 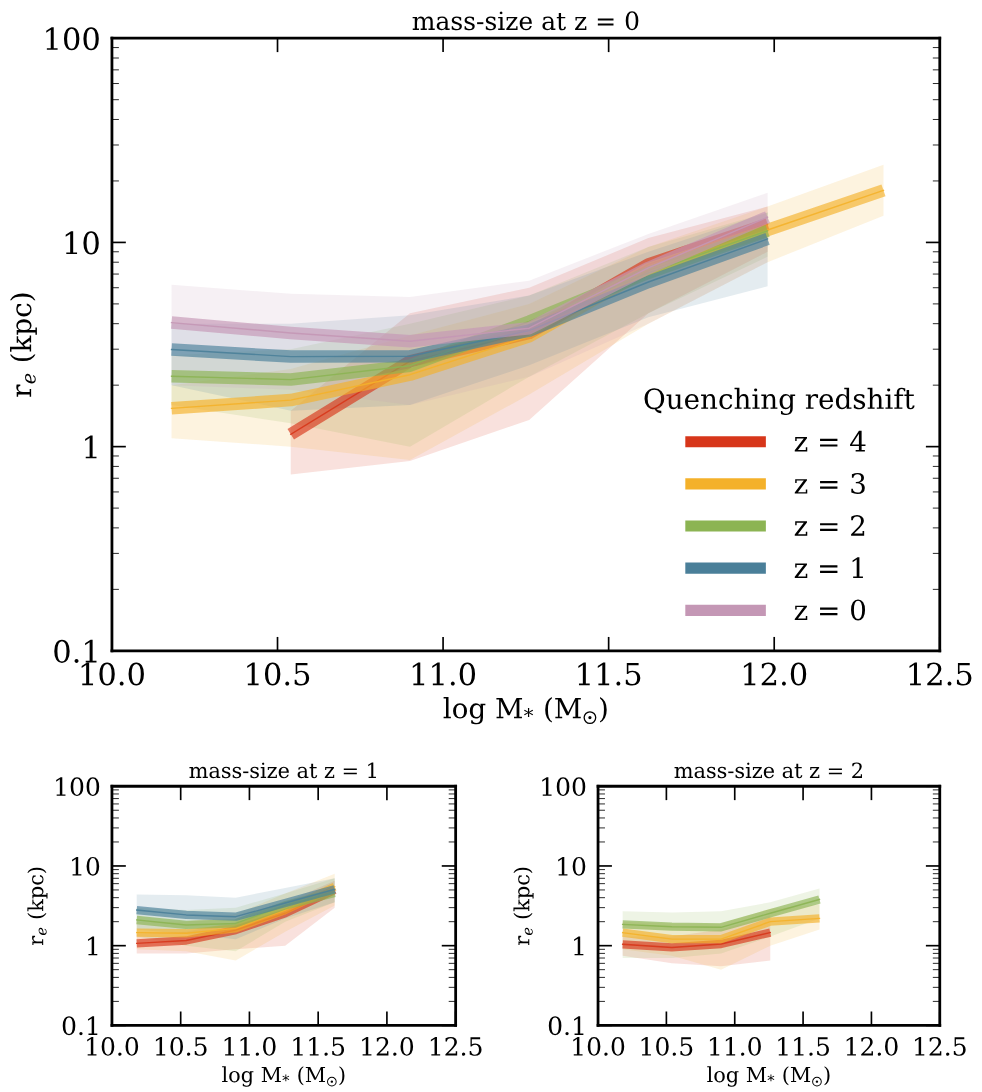 What do you see at coordinates (830, 610) in the screenshot?
I see `legend-label: z = 0` at bounding box center [830, 610].